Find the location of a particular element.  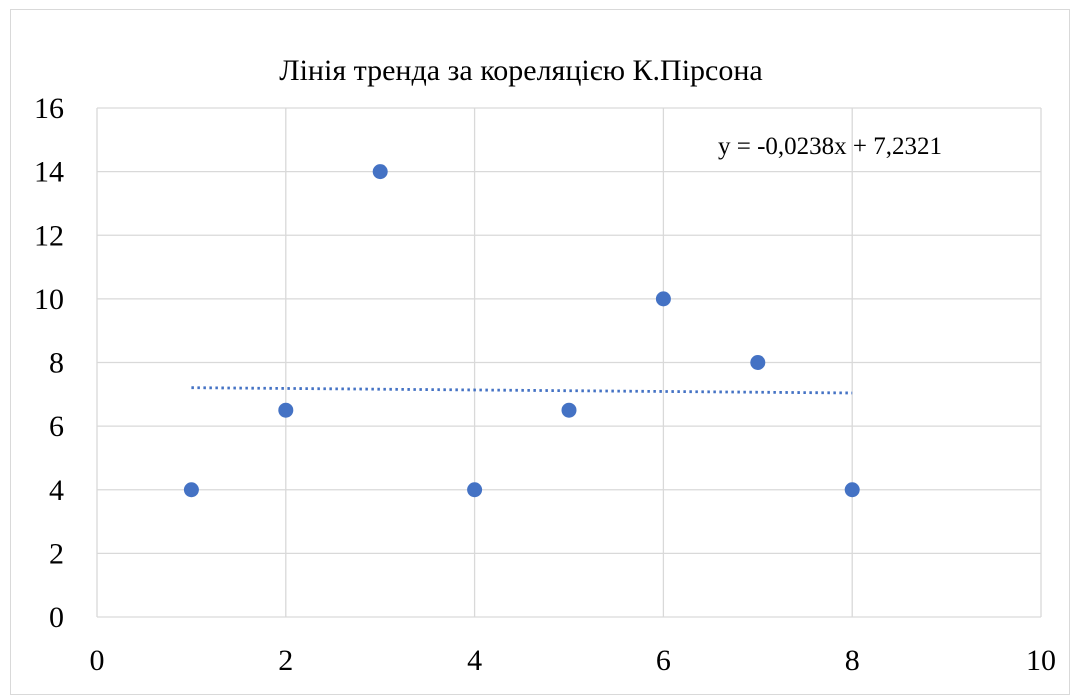

trendline is located at coordinates (522, 390).